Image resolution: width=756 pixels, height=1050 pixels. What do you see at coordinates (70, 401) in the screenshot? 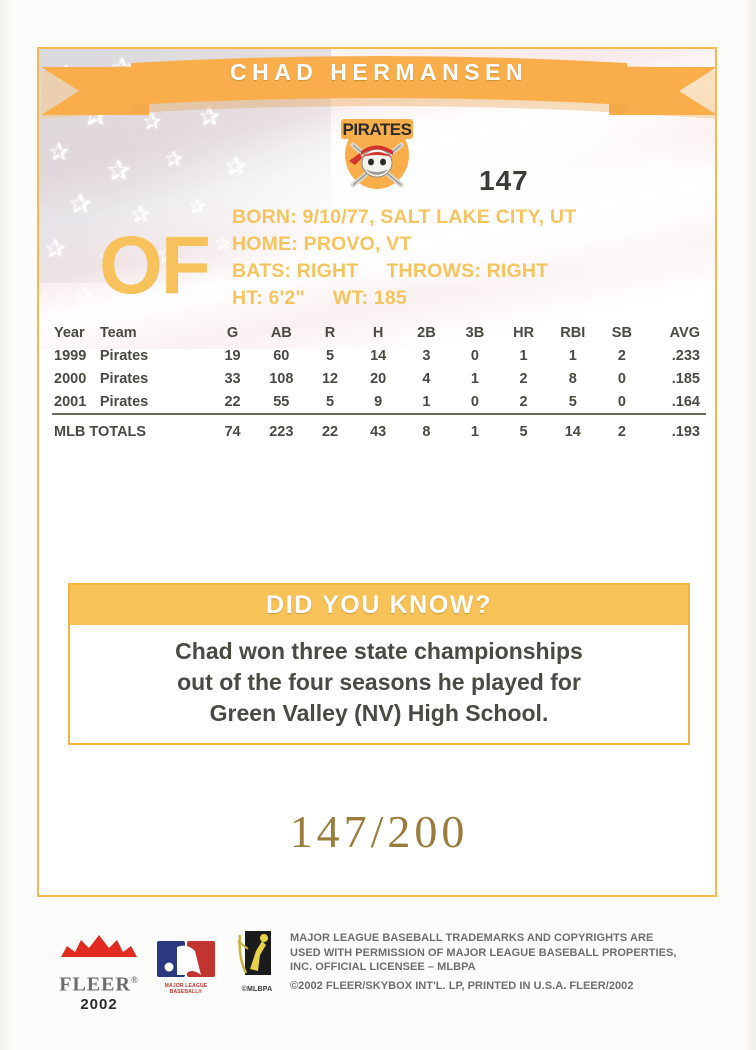
I see `cell-year: 2001` at bounding box center [70, 401].